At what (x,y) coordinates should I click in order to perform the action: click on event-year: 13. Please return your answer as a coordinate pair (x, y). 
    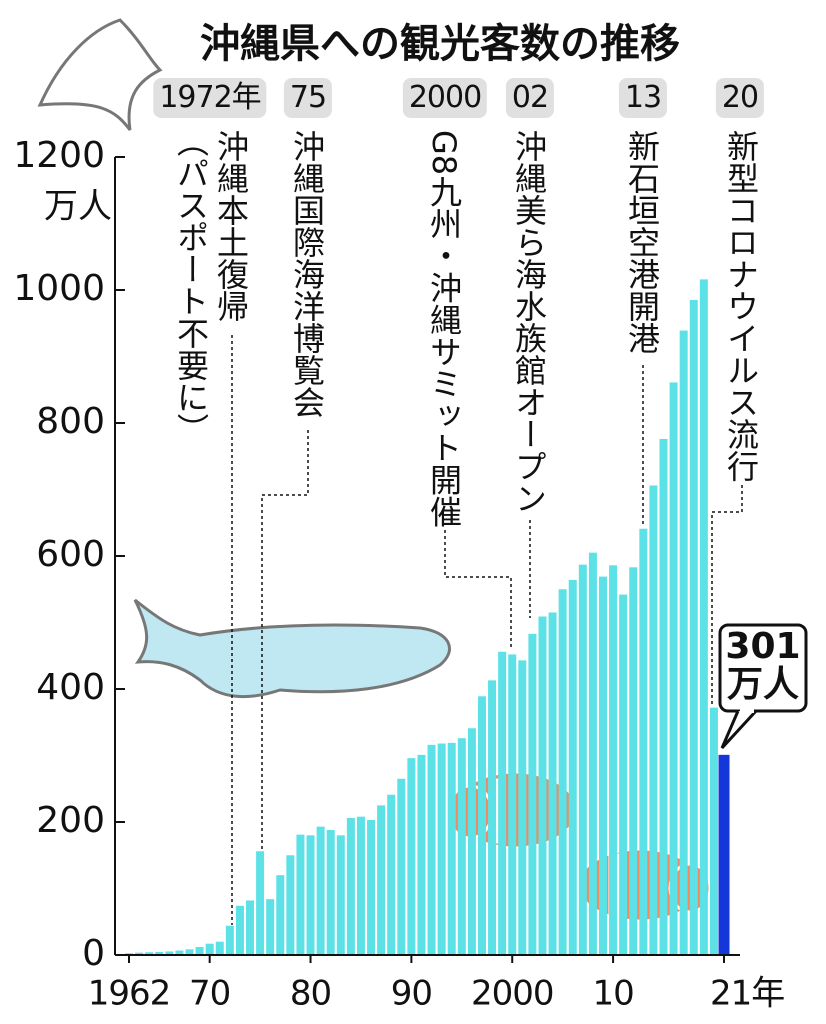
    Looking at the image, I should click on (643, 98).